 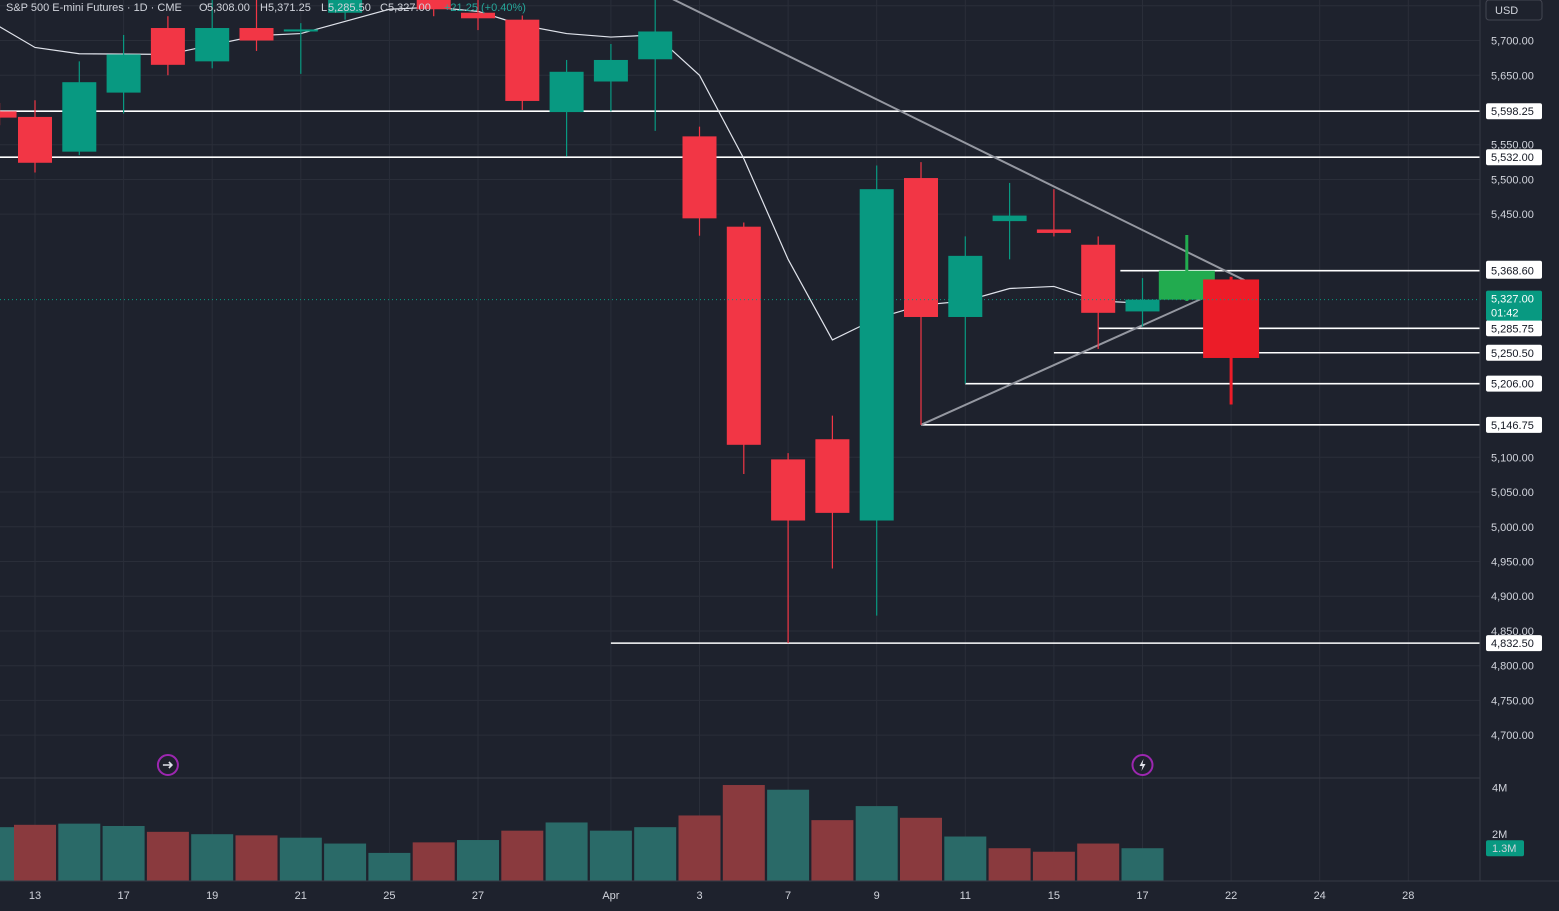 I want to click on y-tick-label: 4,900.00, so click(x=1512, y=597).